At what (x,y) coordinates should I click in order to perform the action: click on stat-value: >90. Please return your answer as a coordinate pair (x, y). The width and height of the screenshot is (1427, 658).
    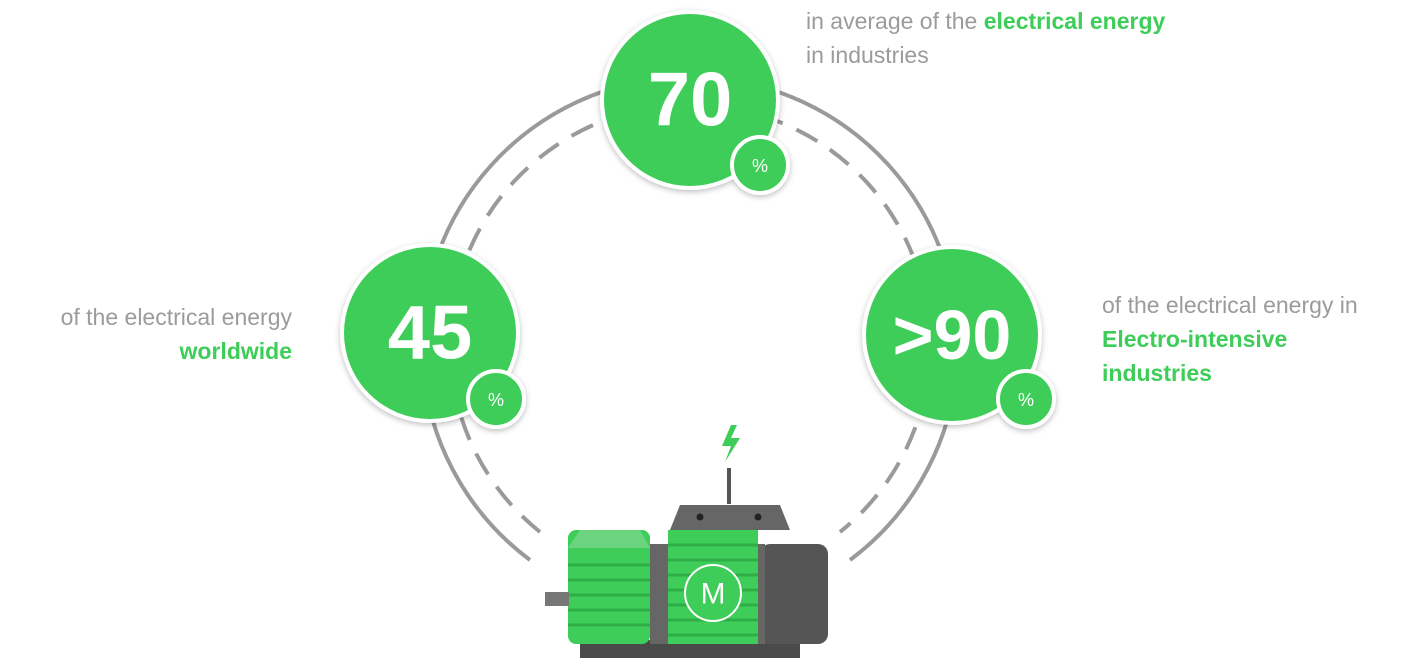
    Looking at the image, I should click on (952, 335).